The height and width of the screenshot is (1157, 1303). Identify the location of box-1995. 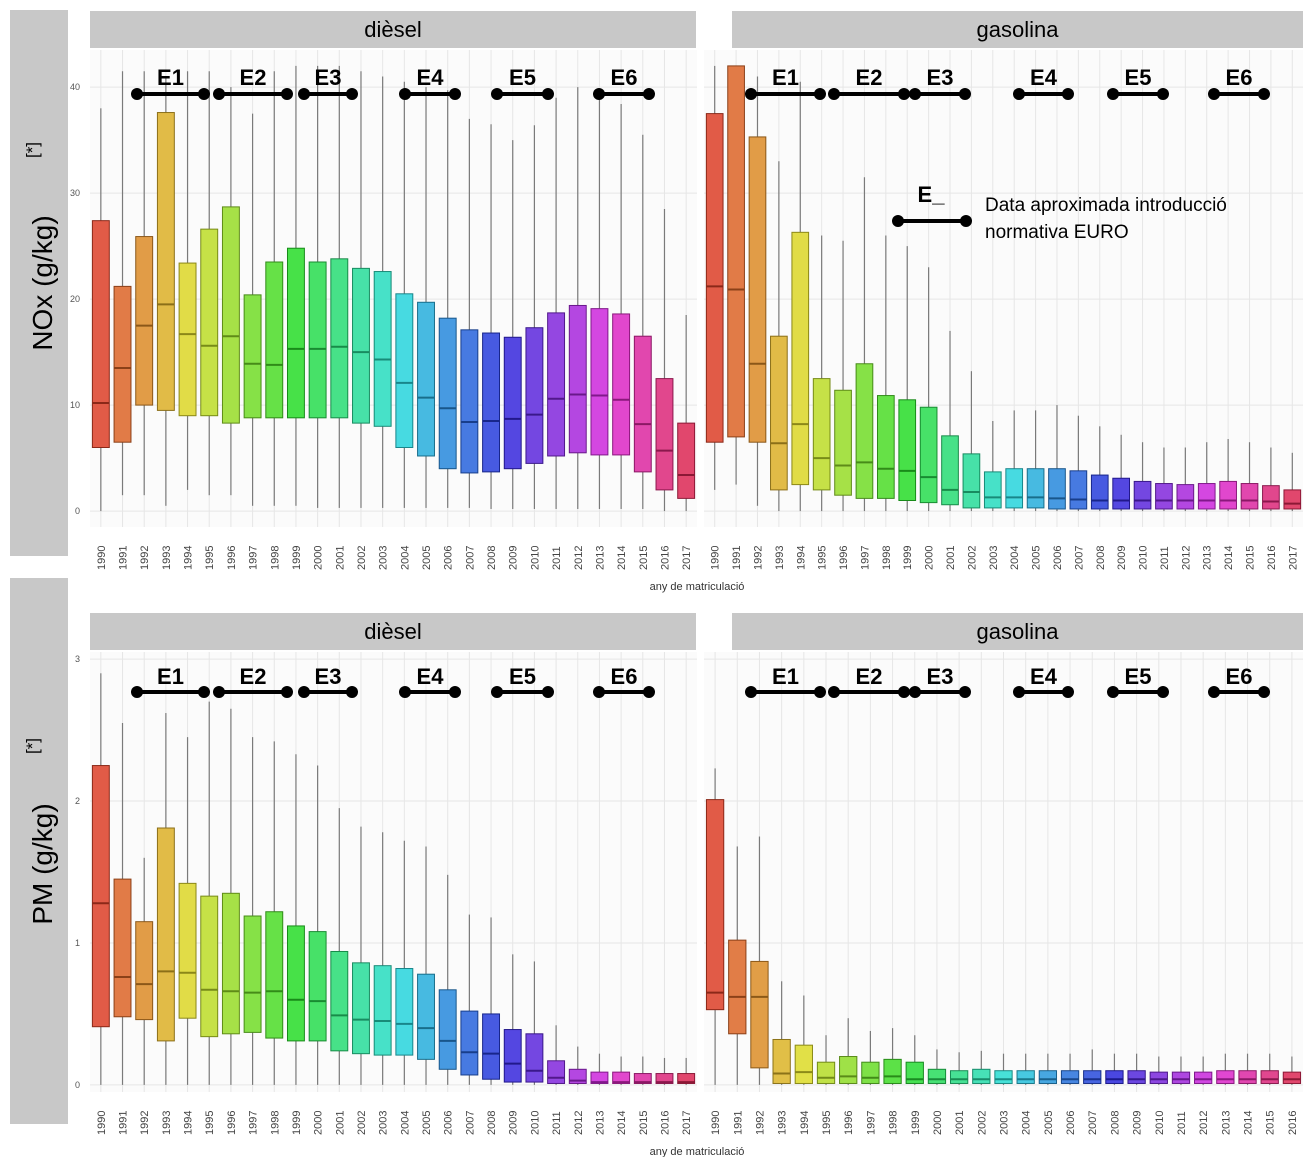
(209, 893).